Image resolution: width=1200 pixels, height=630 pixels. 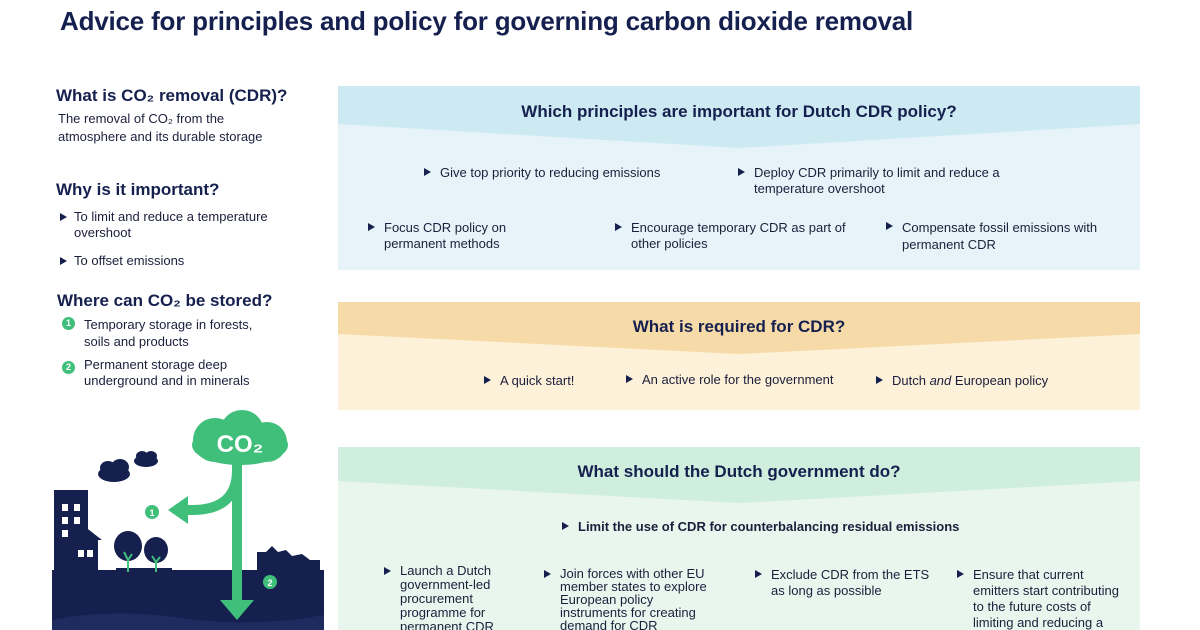 I want to click on tree-icon, so click(x=143, y=552).